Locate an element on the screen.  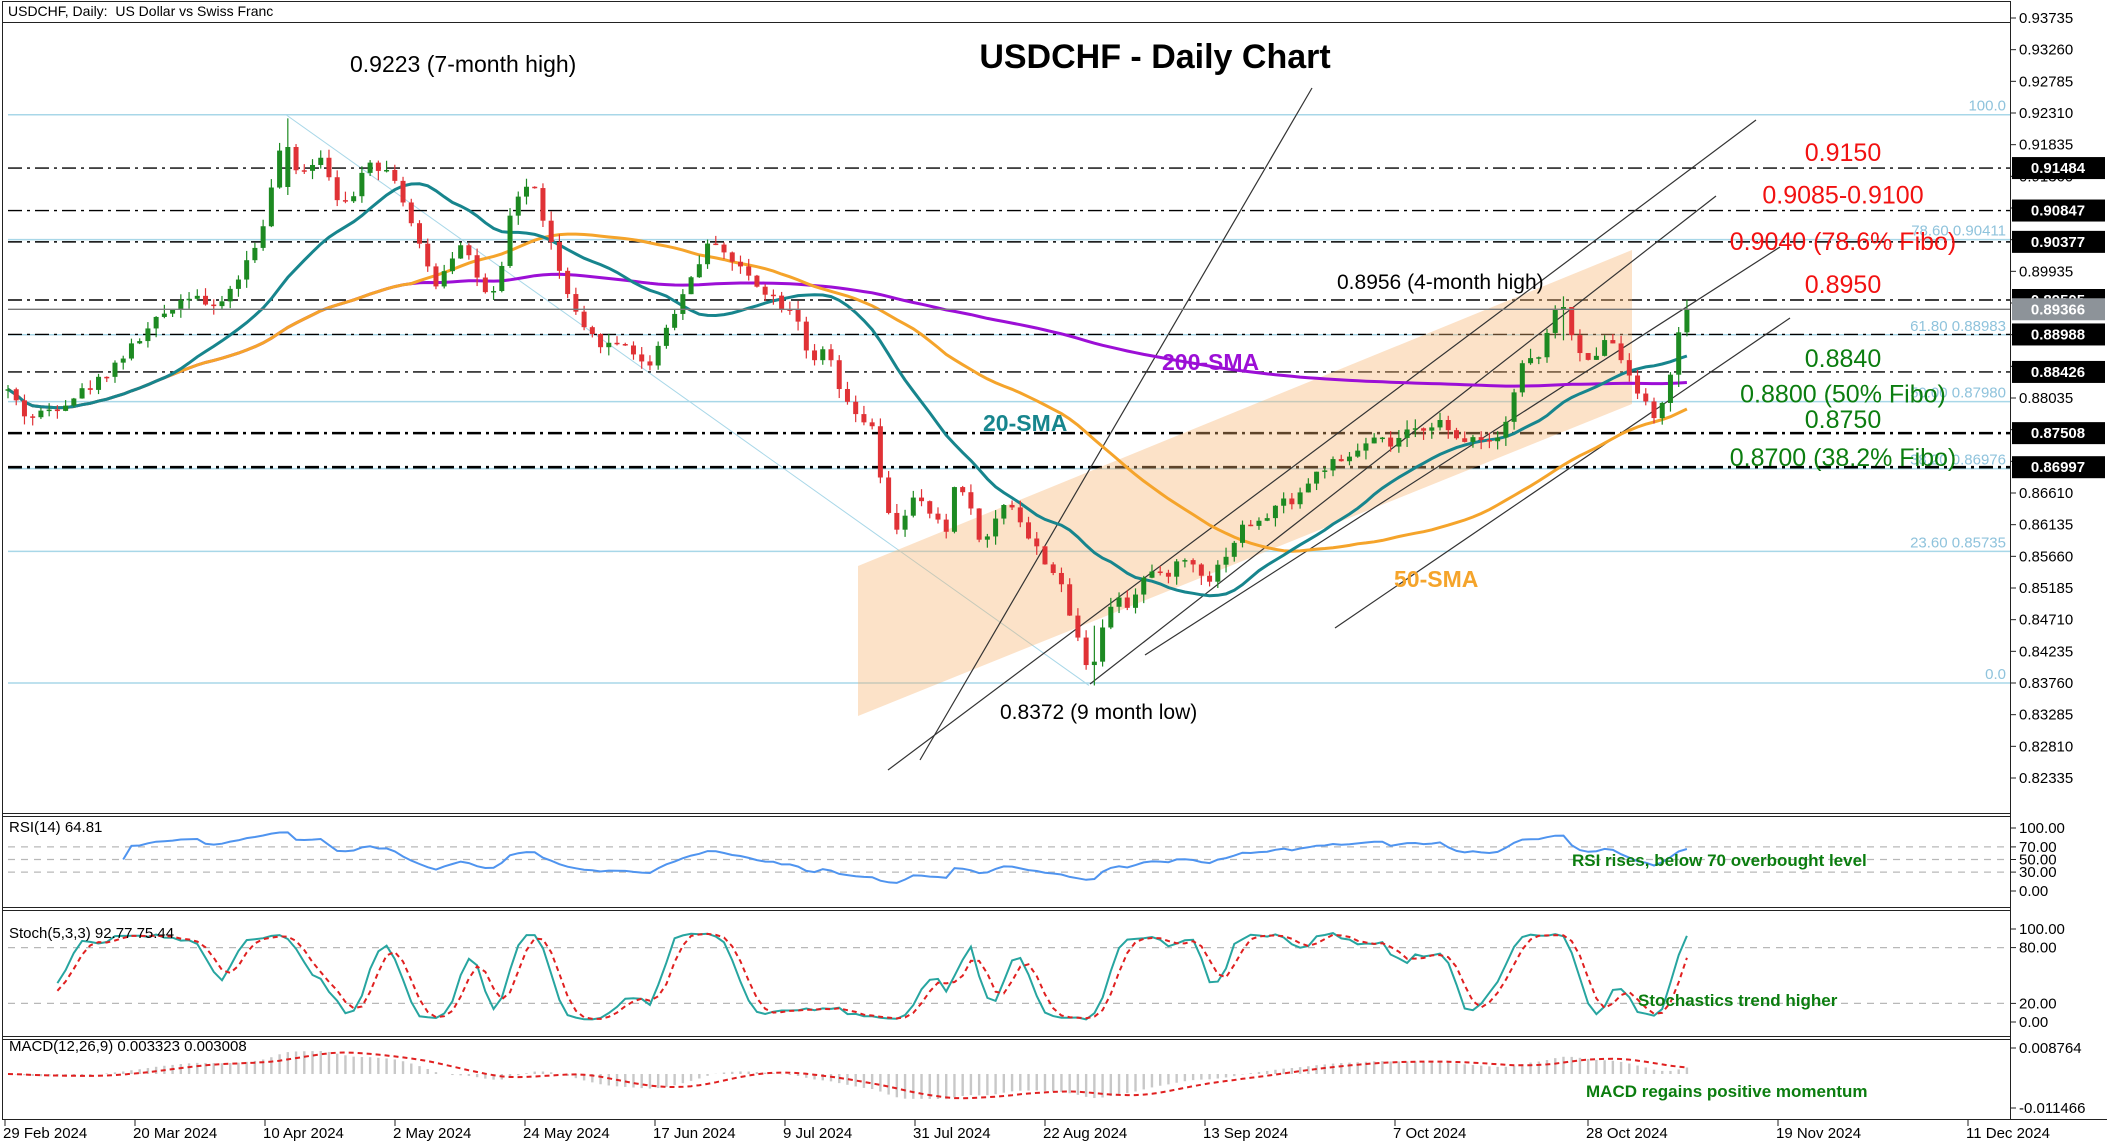
svg-text: 38.20 0.86976 is located at coordinates (1958, 460).